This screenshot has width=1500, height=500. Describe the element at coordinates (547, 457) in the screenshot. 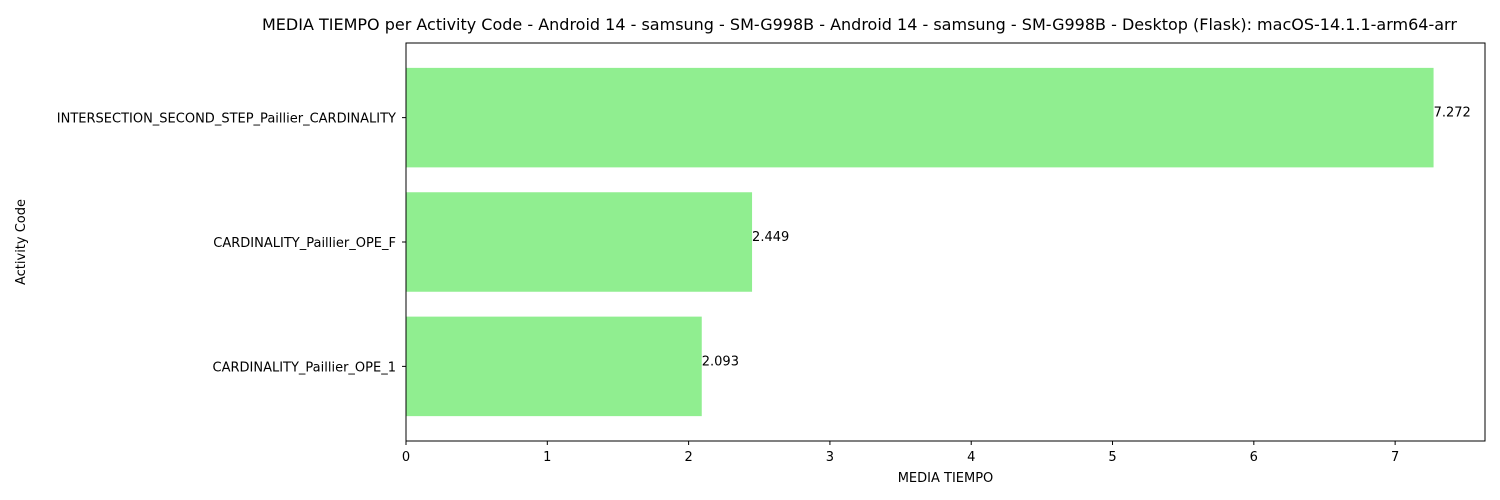

I see `x-tick-label: 1` at that location.